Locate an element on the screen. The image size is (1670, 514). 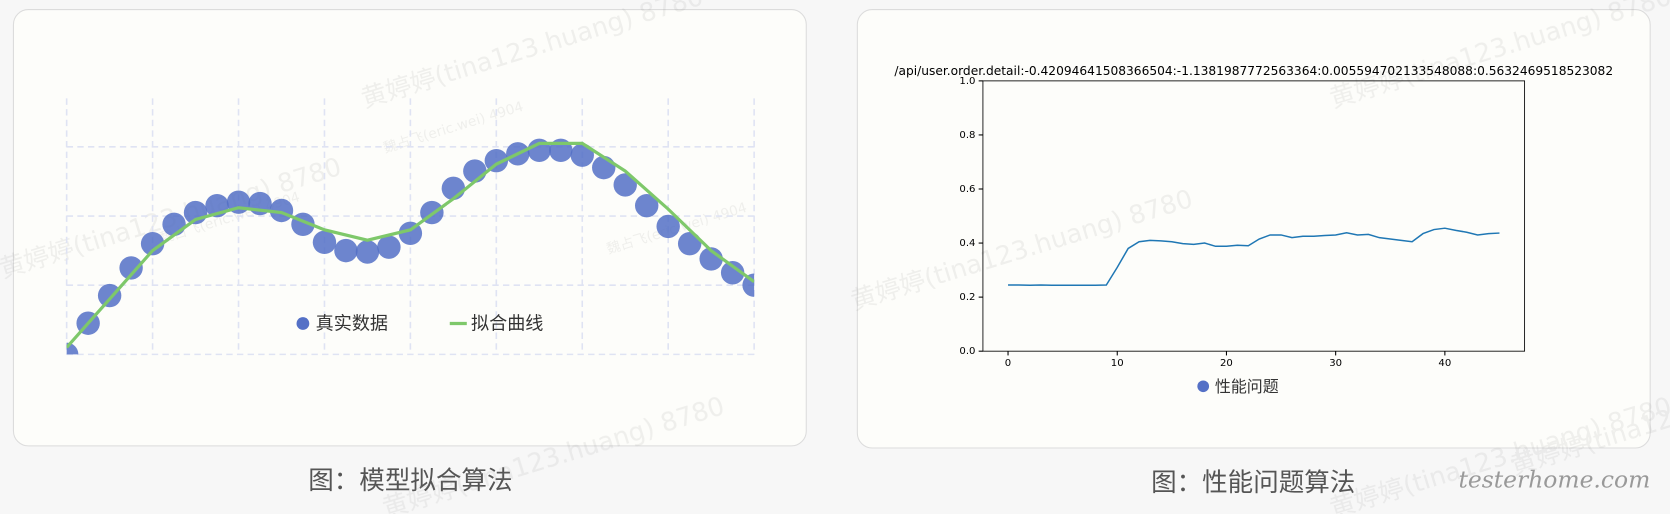
legend-label: 真实数据 is located at coordinates (352, 324).